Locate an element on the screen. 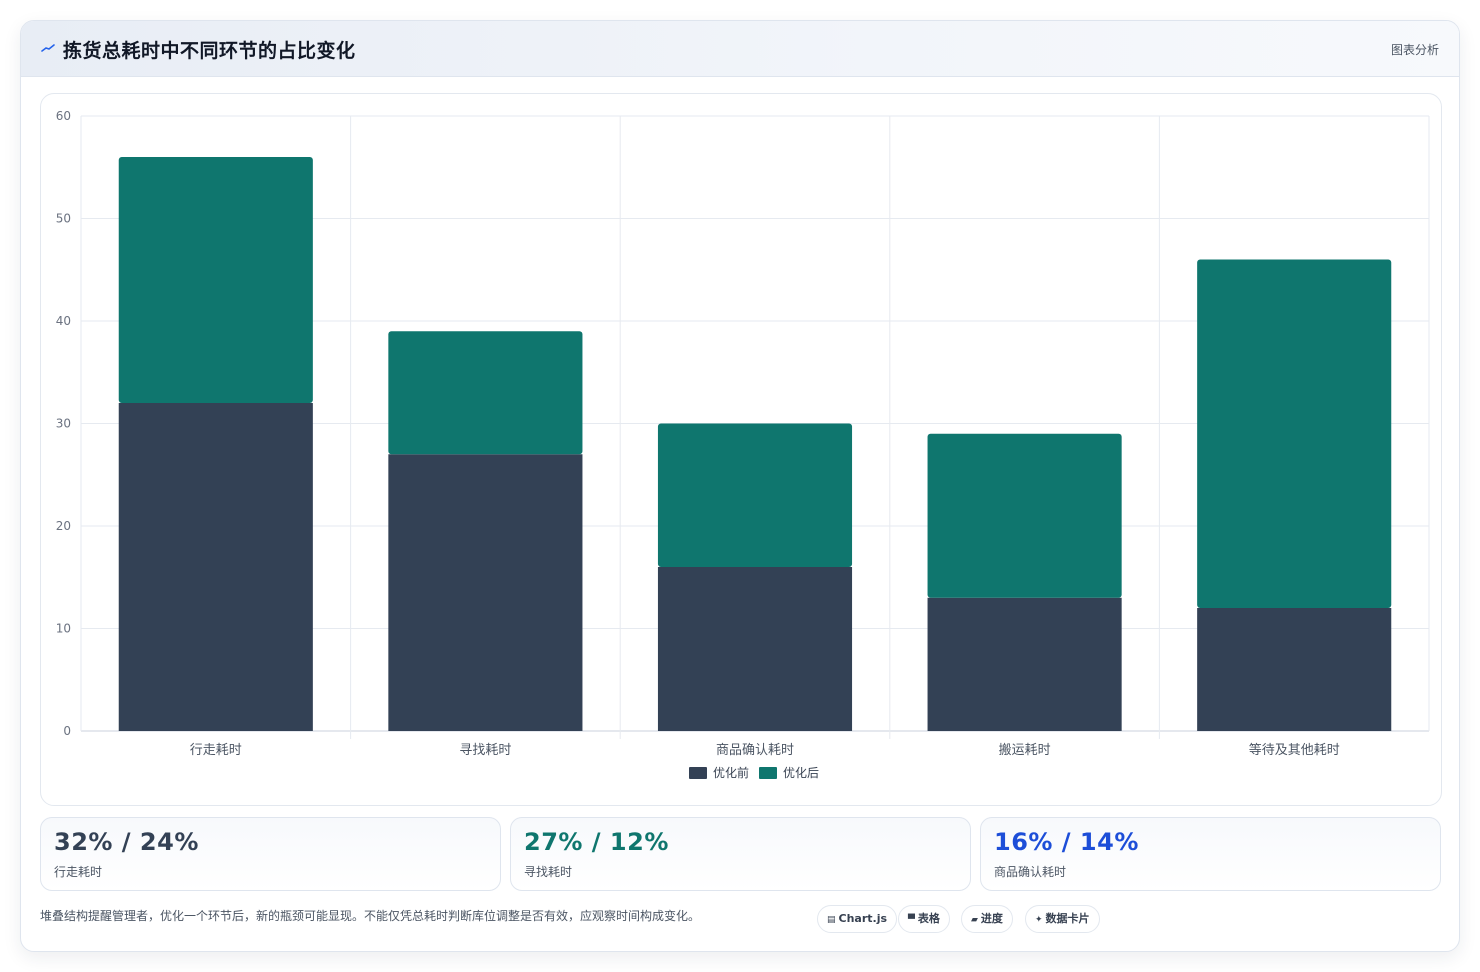 This screenshot has height=972, width=1480. chip-progress: ▰ 进度 is located at coordinates (987, 919).